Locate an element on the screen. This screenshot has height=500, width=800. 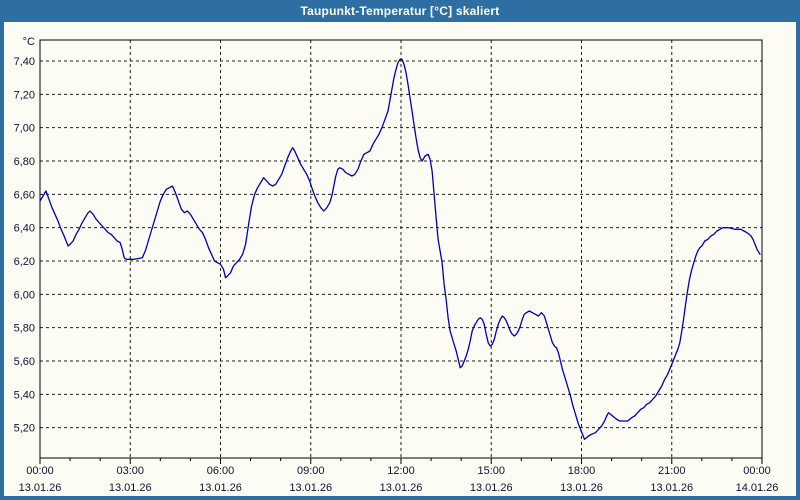
x-tick-time-label: 03:00 is located at coordinates (130, 471).